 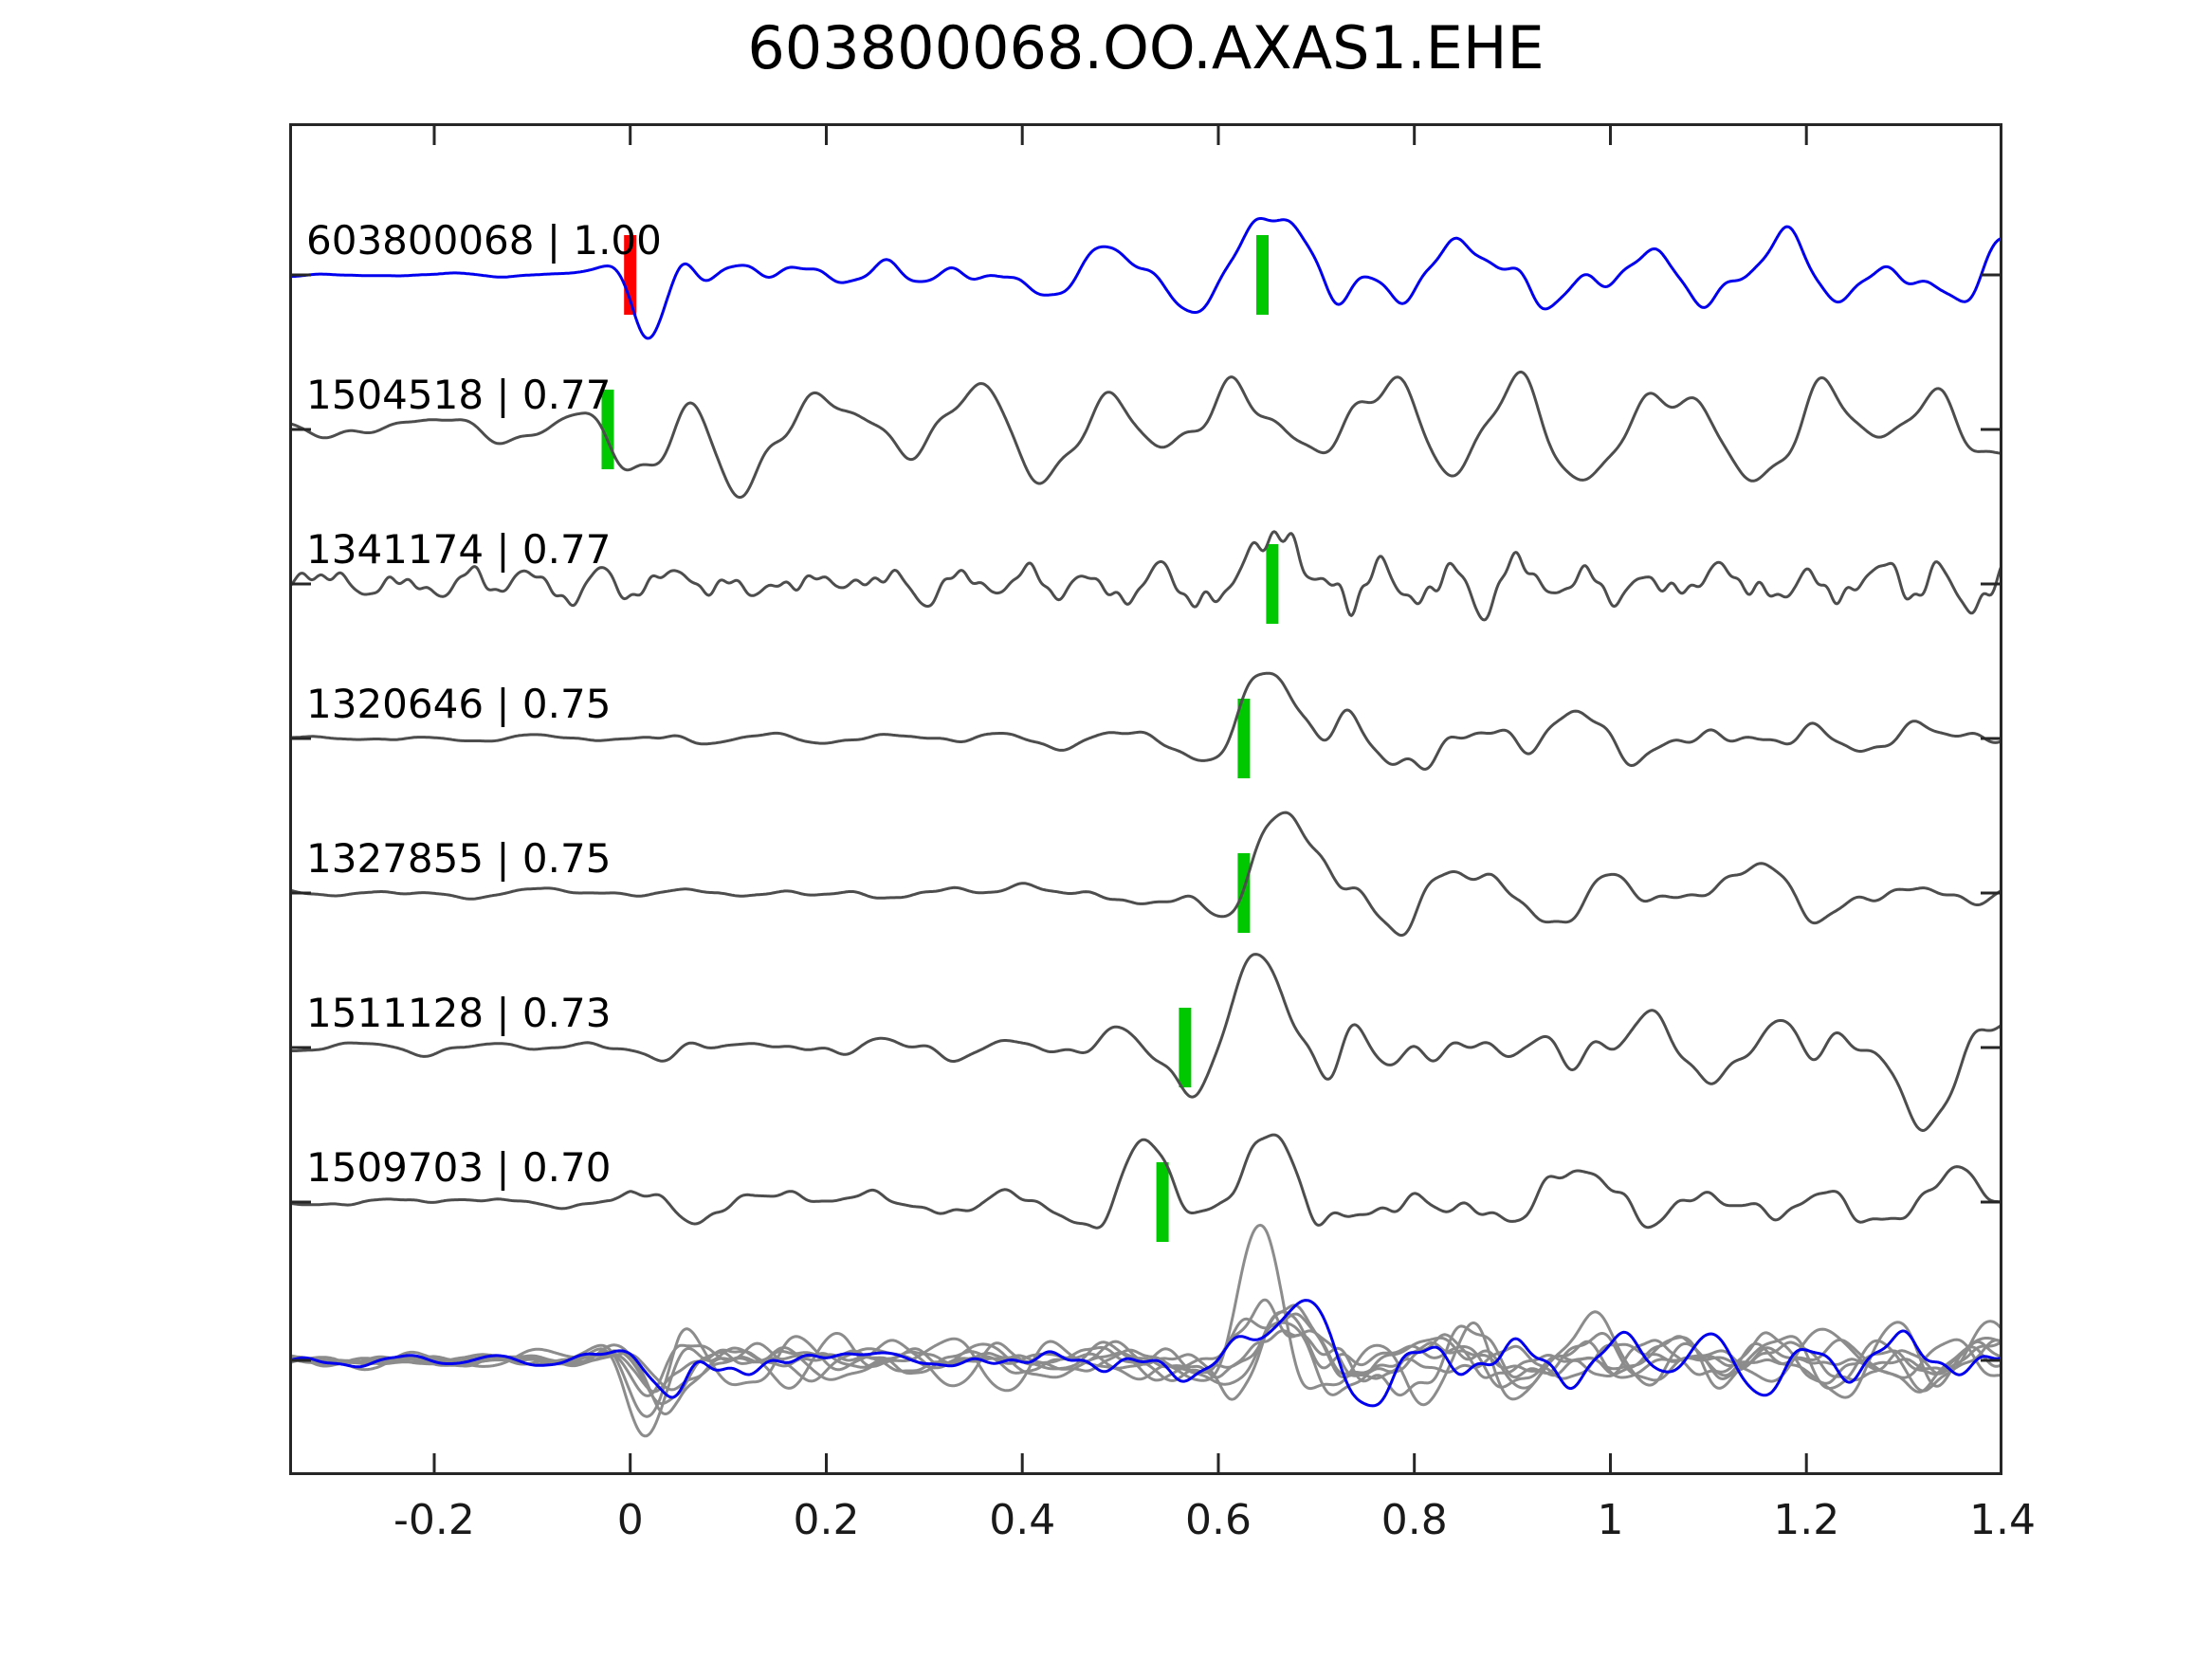 What do you see at coordinates (459, 858) in the screenshot?
I see `trace-label-1327855: 1327855 | 0.75` at bounding box center [459, 858].